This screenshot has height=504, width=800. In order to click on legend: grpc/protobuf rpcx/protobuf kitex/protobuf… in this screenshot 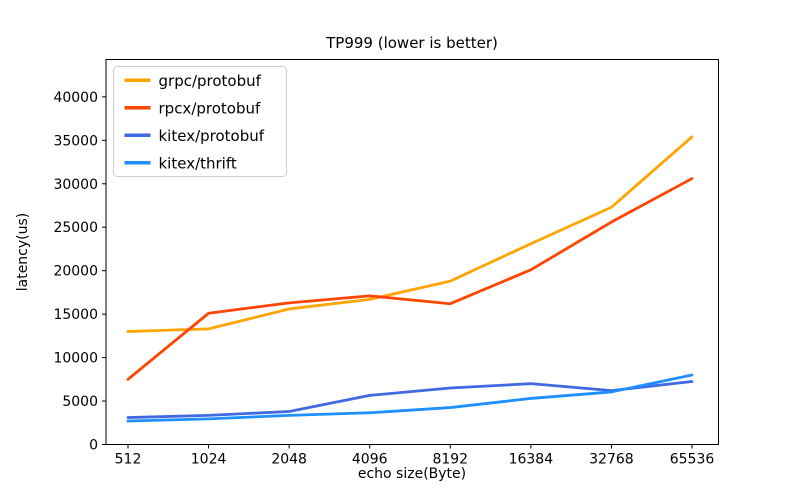, I will do `click(200, 121)`.